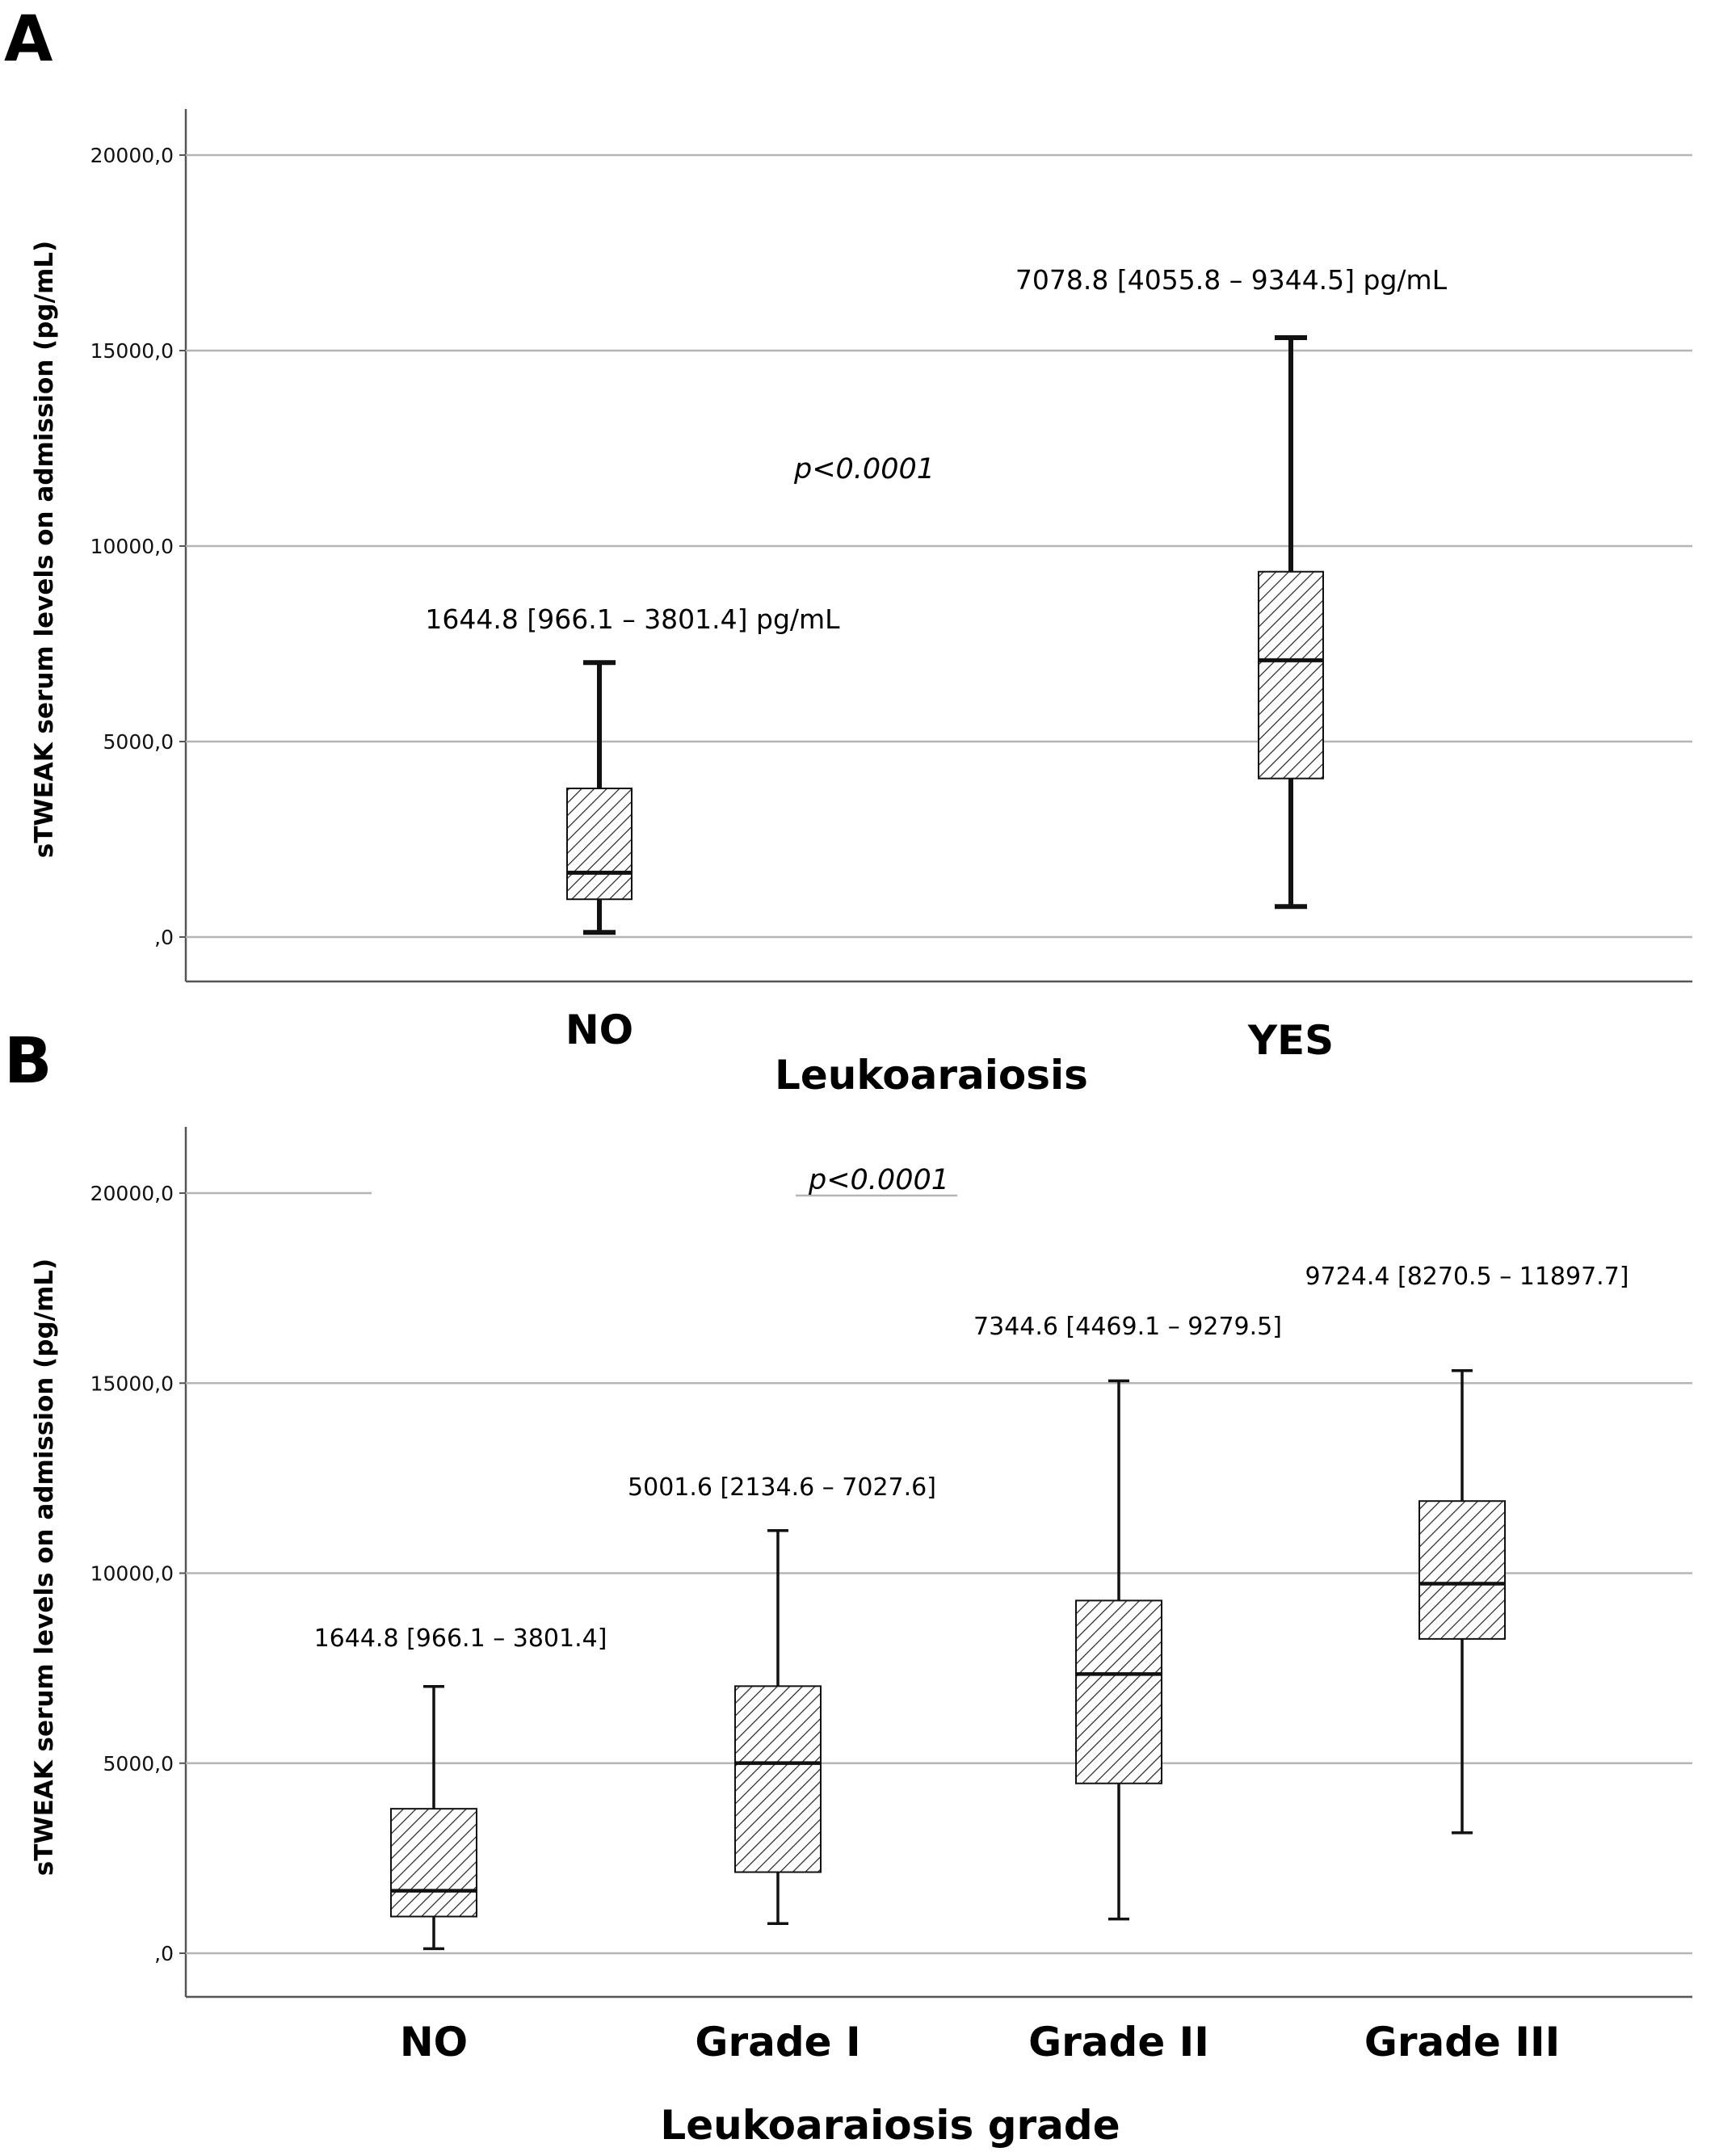 This screenshot has height=2156, width=1719. What do you see at coordinates (1462, 2042) in the screenshot?
I see `x-category-label: Grade III` at bounding box center [1462, 2042].